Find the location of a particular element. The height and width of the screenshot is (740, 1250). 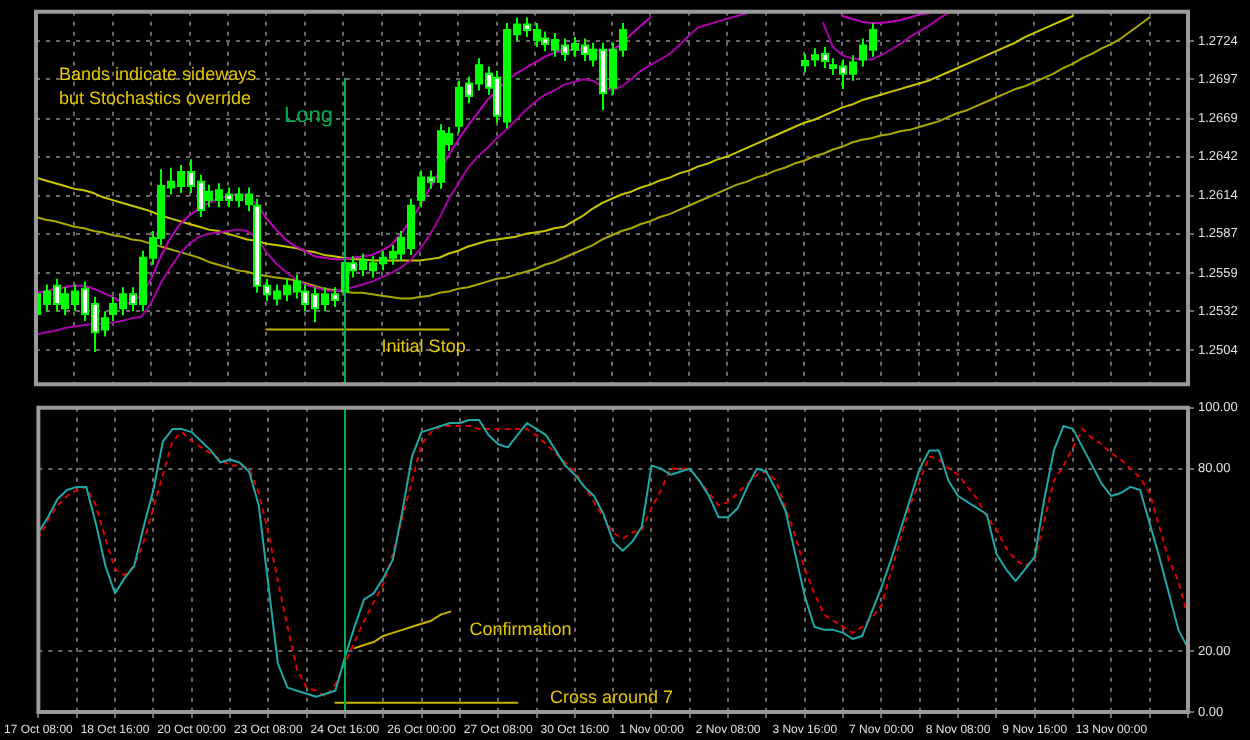

annotation: Confirmation is located at coordinates (520, 628).